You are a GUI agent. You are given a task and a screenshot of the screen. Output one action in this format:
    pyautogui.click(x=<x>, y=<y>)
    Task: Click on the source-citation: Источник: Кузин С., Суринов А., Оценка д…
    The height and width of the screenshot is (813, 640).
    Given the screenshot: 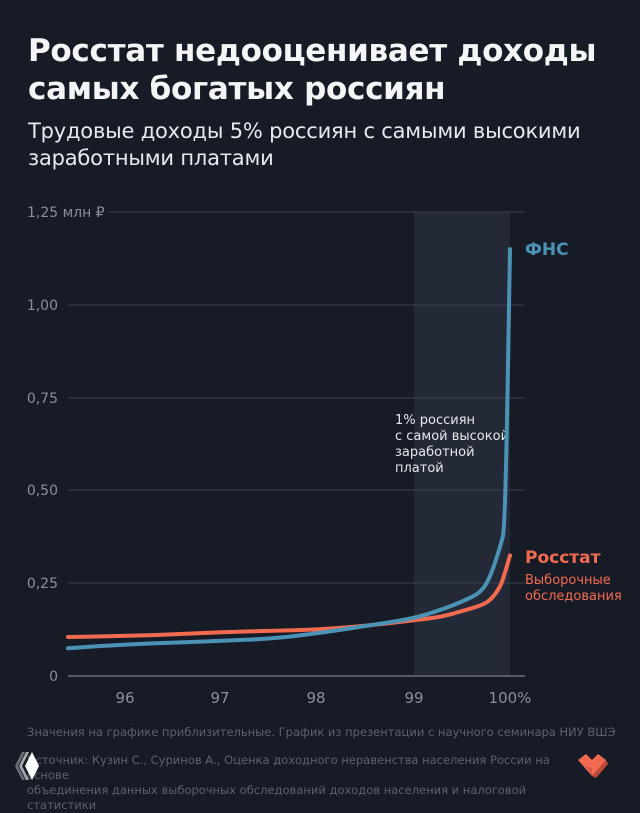 What is the action you would take?
    pyautogui.click(x=307, y=783)
    